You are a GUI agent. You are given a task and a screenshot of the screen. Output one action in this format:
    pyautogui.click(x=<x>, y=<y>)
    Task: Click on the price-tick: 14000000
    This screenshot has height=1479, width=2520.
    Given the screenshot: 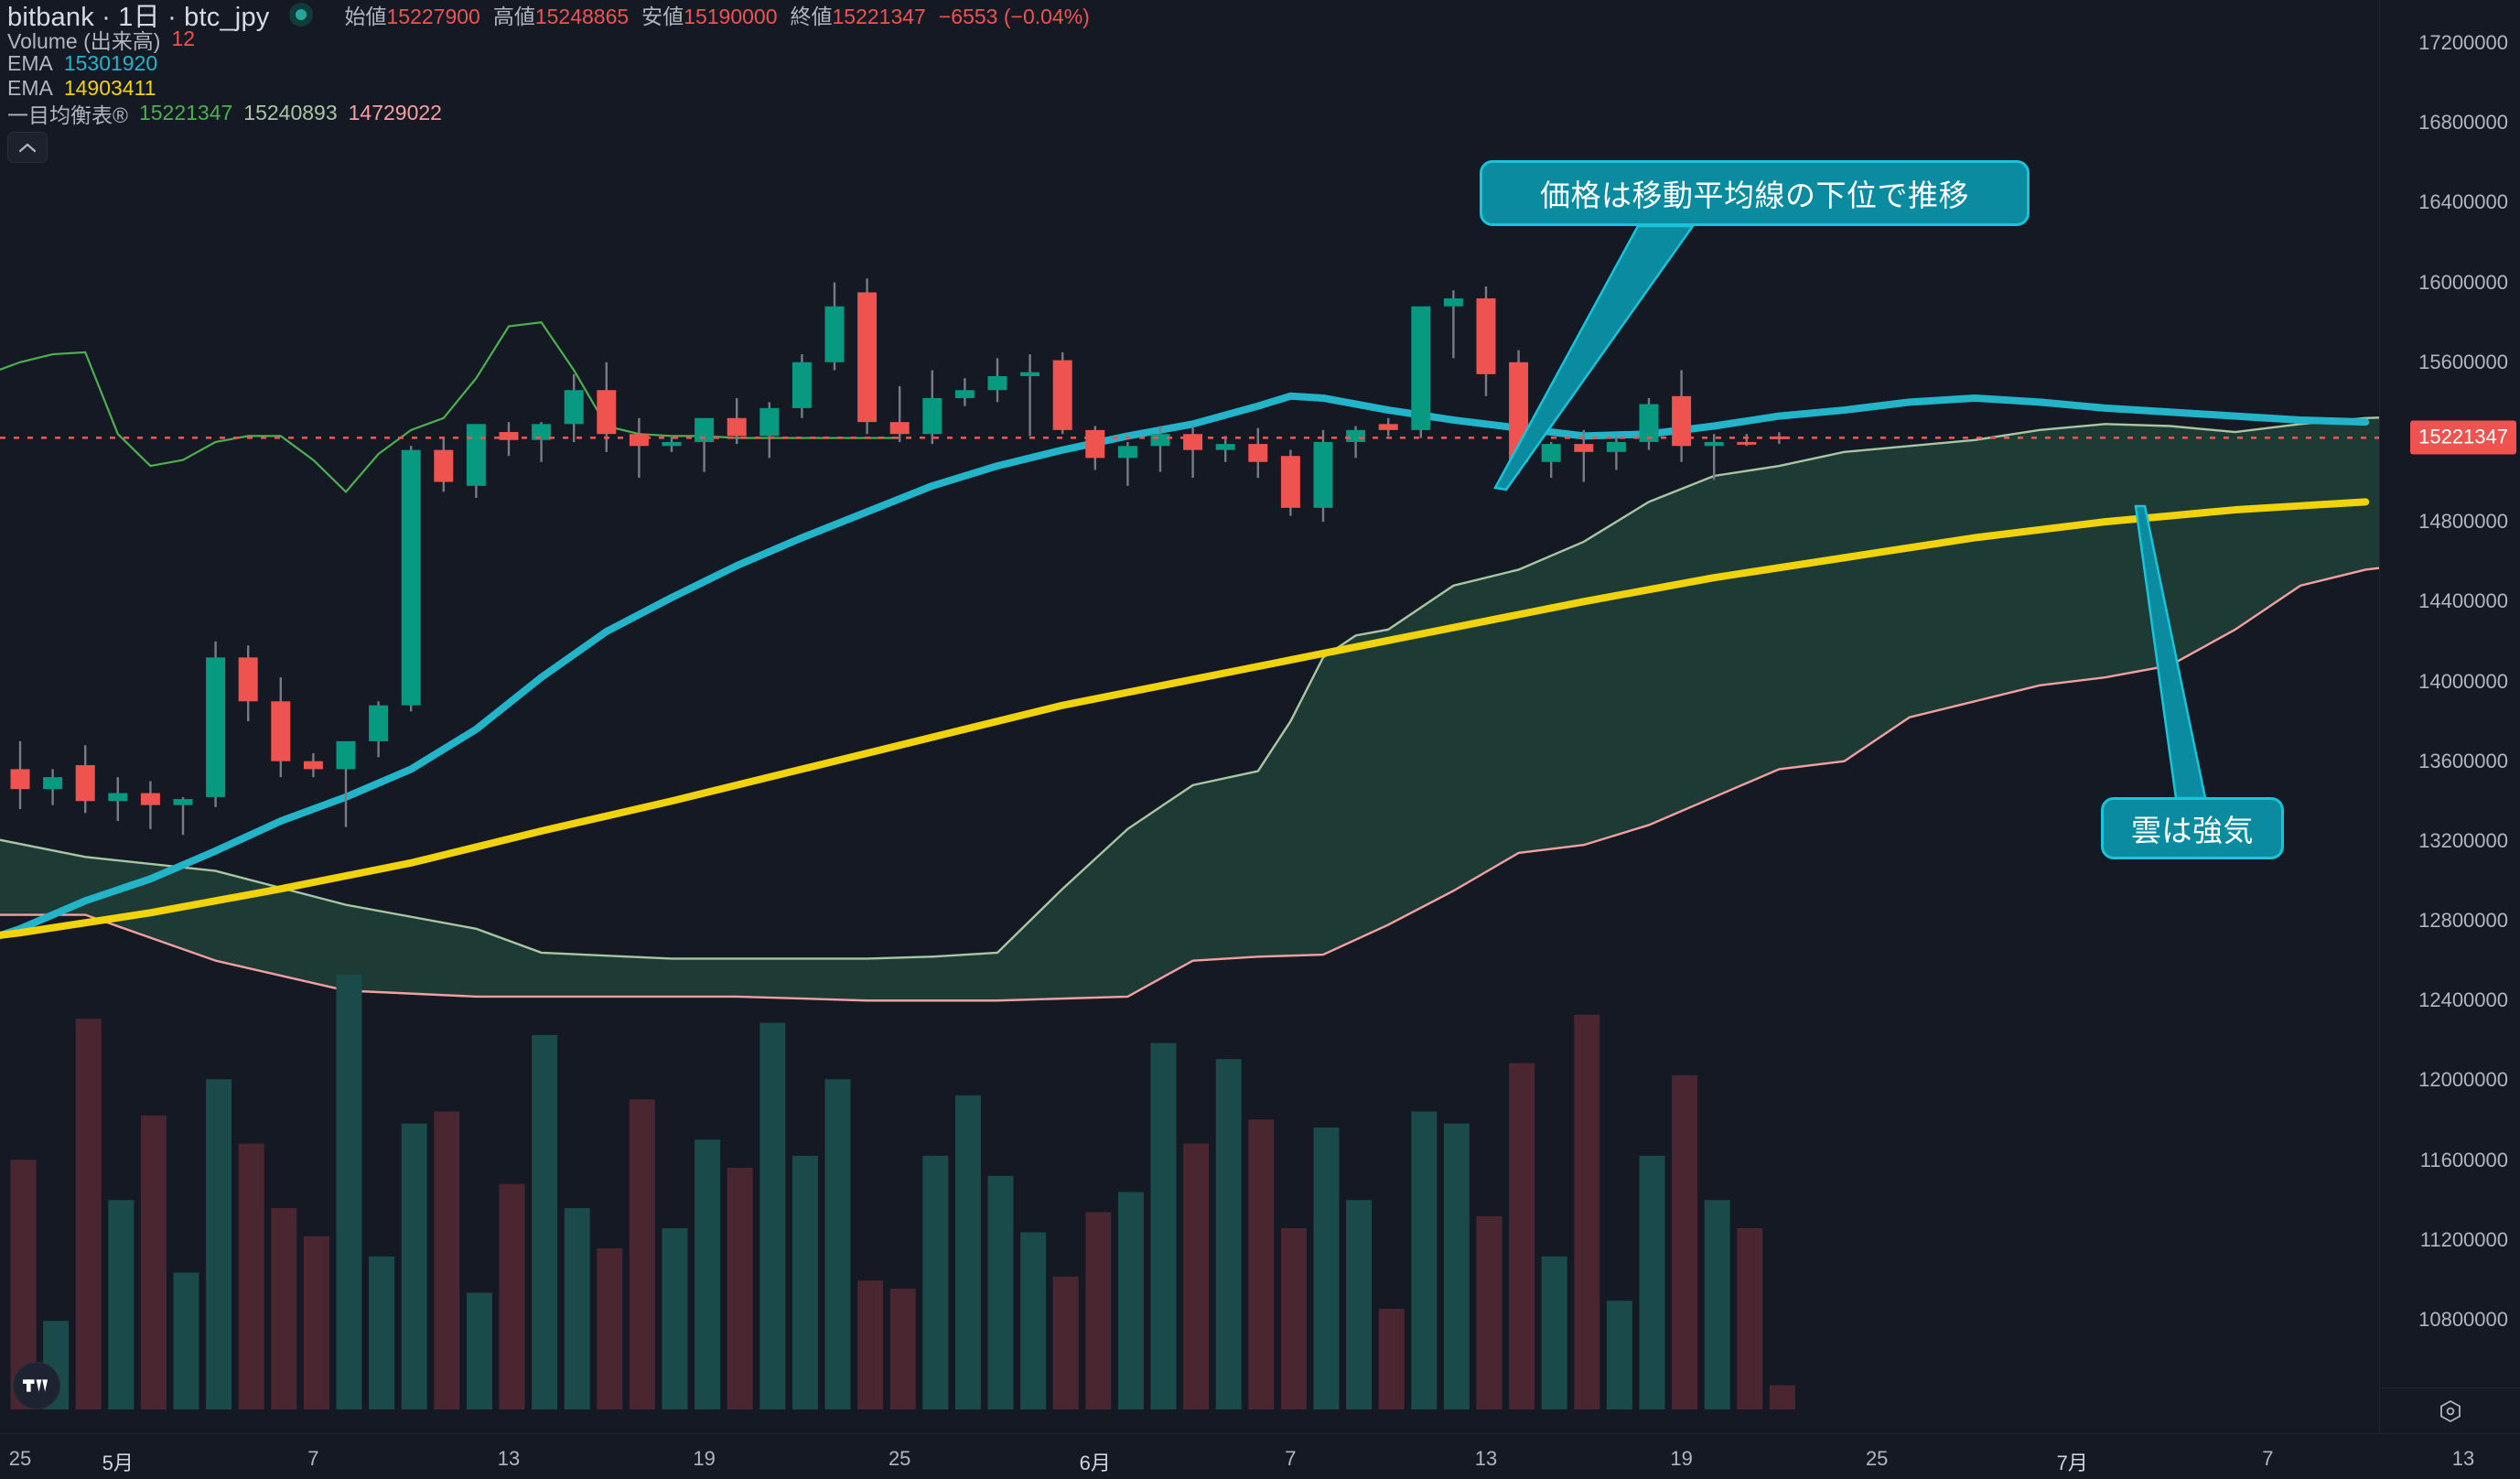 What is the action you would take?
    pyautogui.click(x=2463, y=681)
    